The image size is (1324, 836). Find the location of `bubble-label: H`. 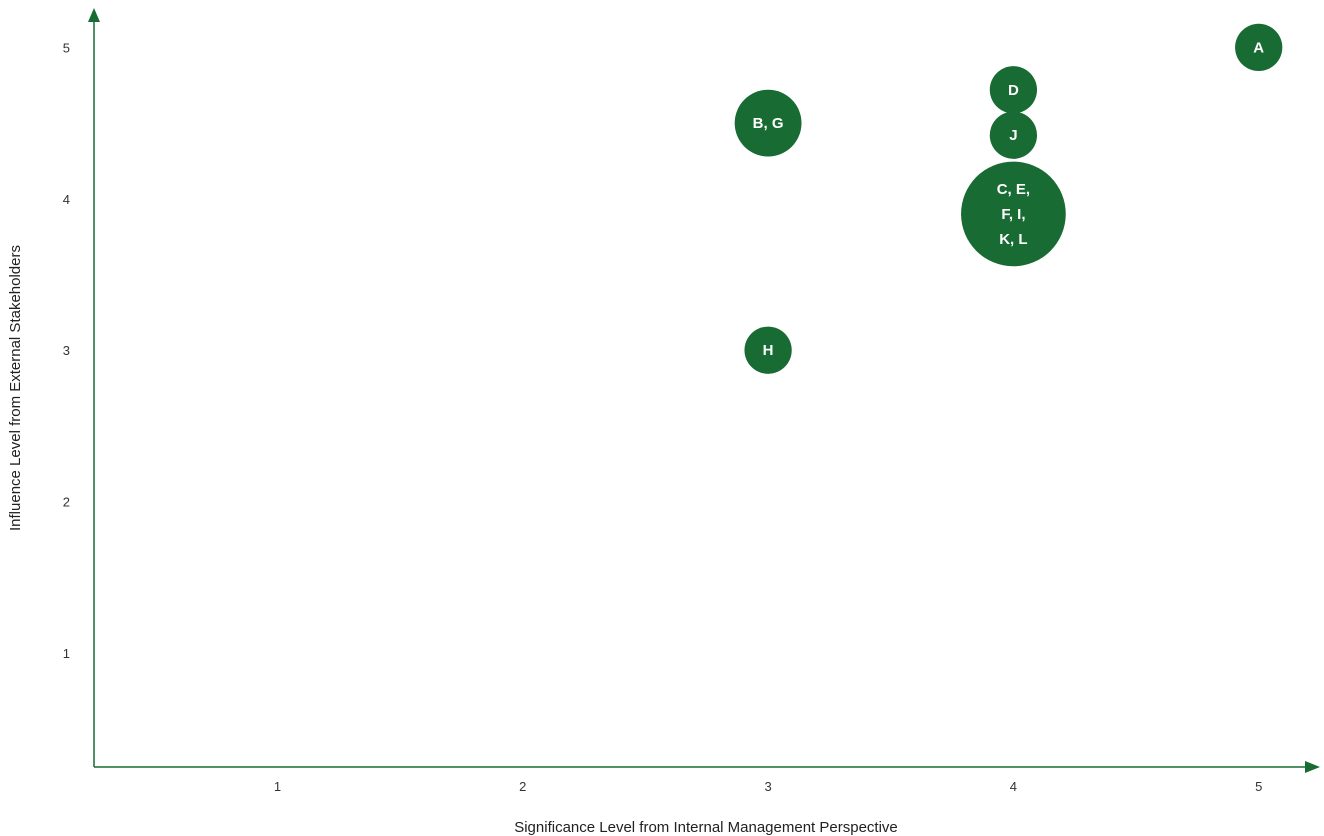

bubble-label: H is located at coordinates (768, 350).